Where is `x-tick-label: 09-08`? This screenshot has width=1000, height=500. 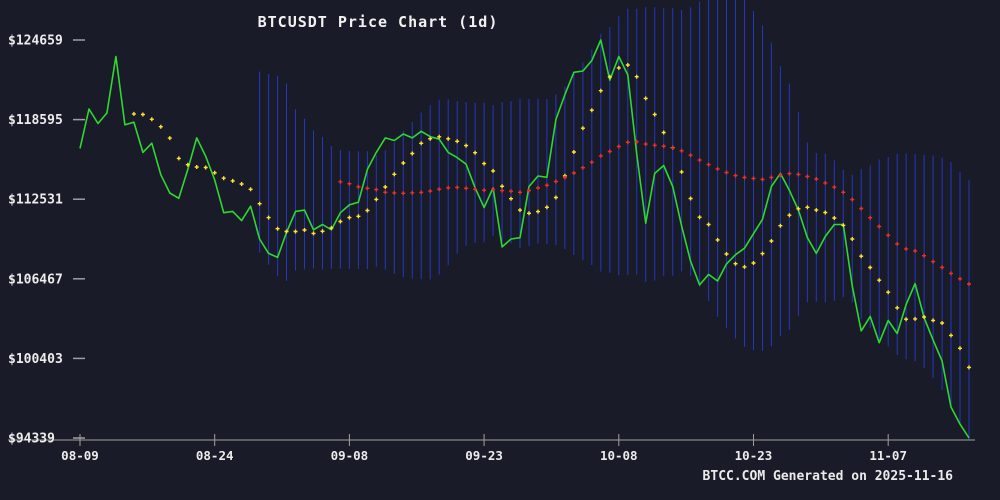 x-tick-label: 09-08 is located at coordinates (350, 455).